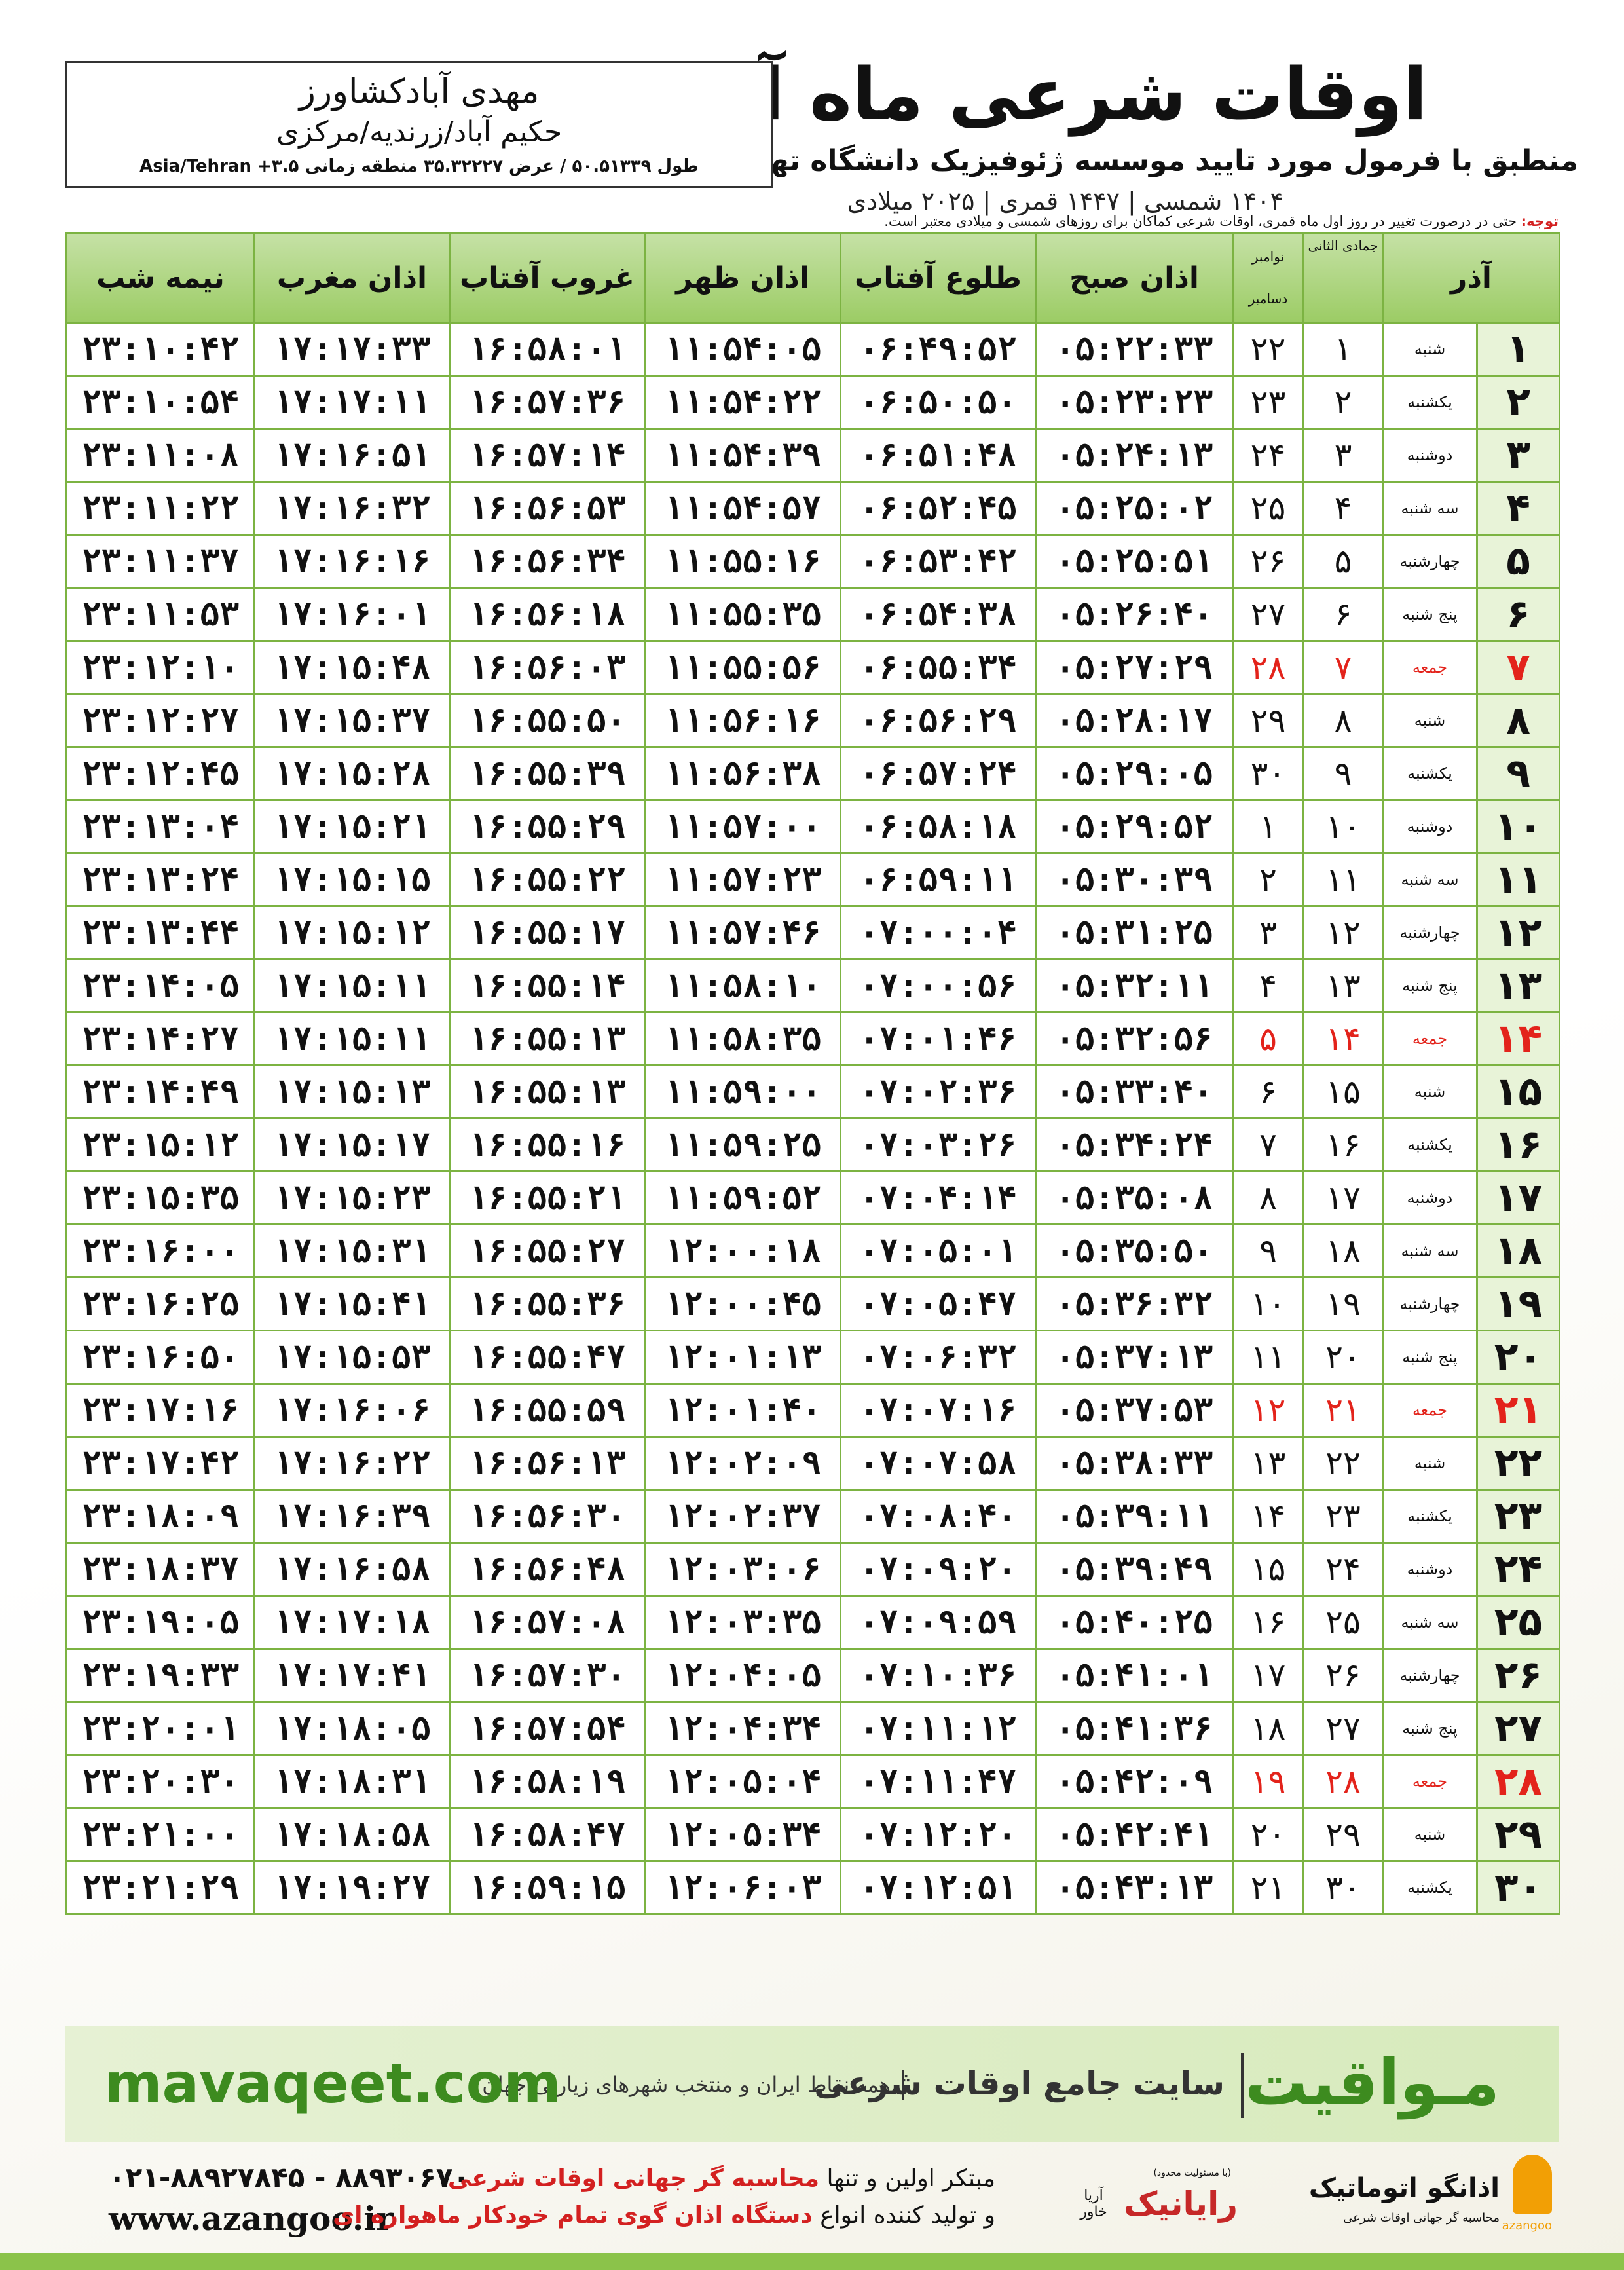 This screenshot has width=1624, height=2270. Describe the element at coordinates (352, 826) in the screenshot. I see `table-cell: ۱۷:۱۵:۲۱` at that location.